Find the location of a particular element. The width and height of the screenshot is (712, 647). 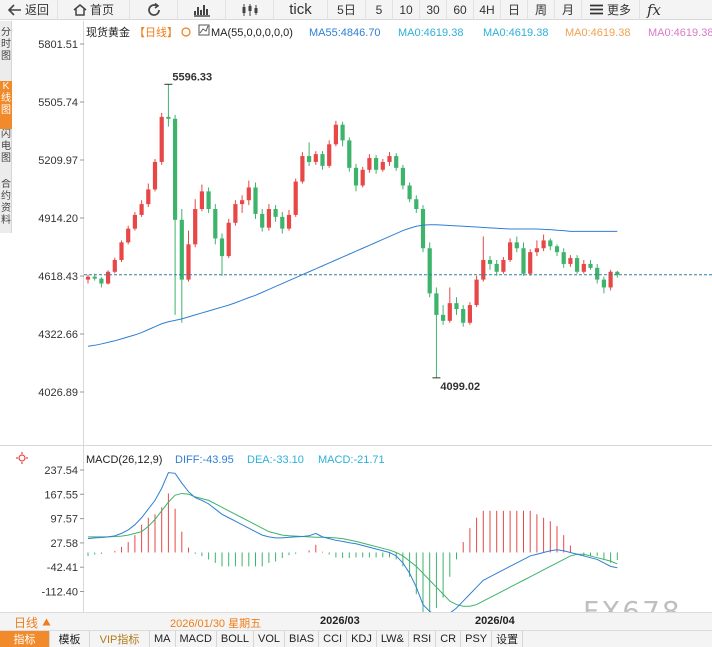

indicator-ma: MA is located at coordinates (163, 638).